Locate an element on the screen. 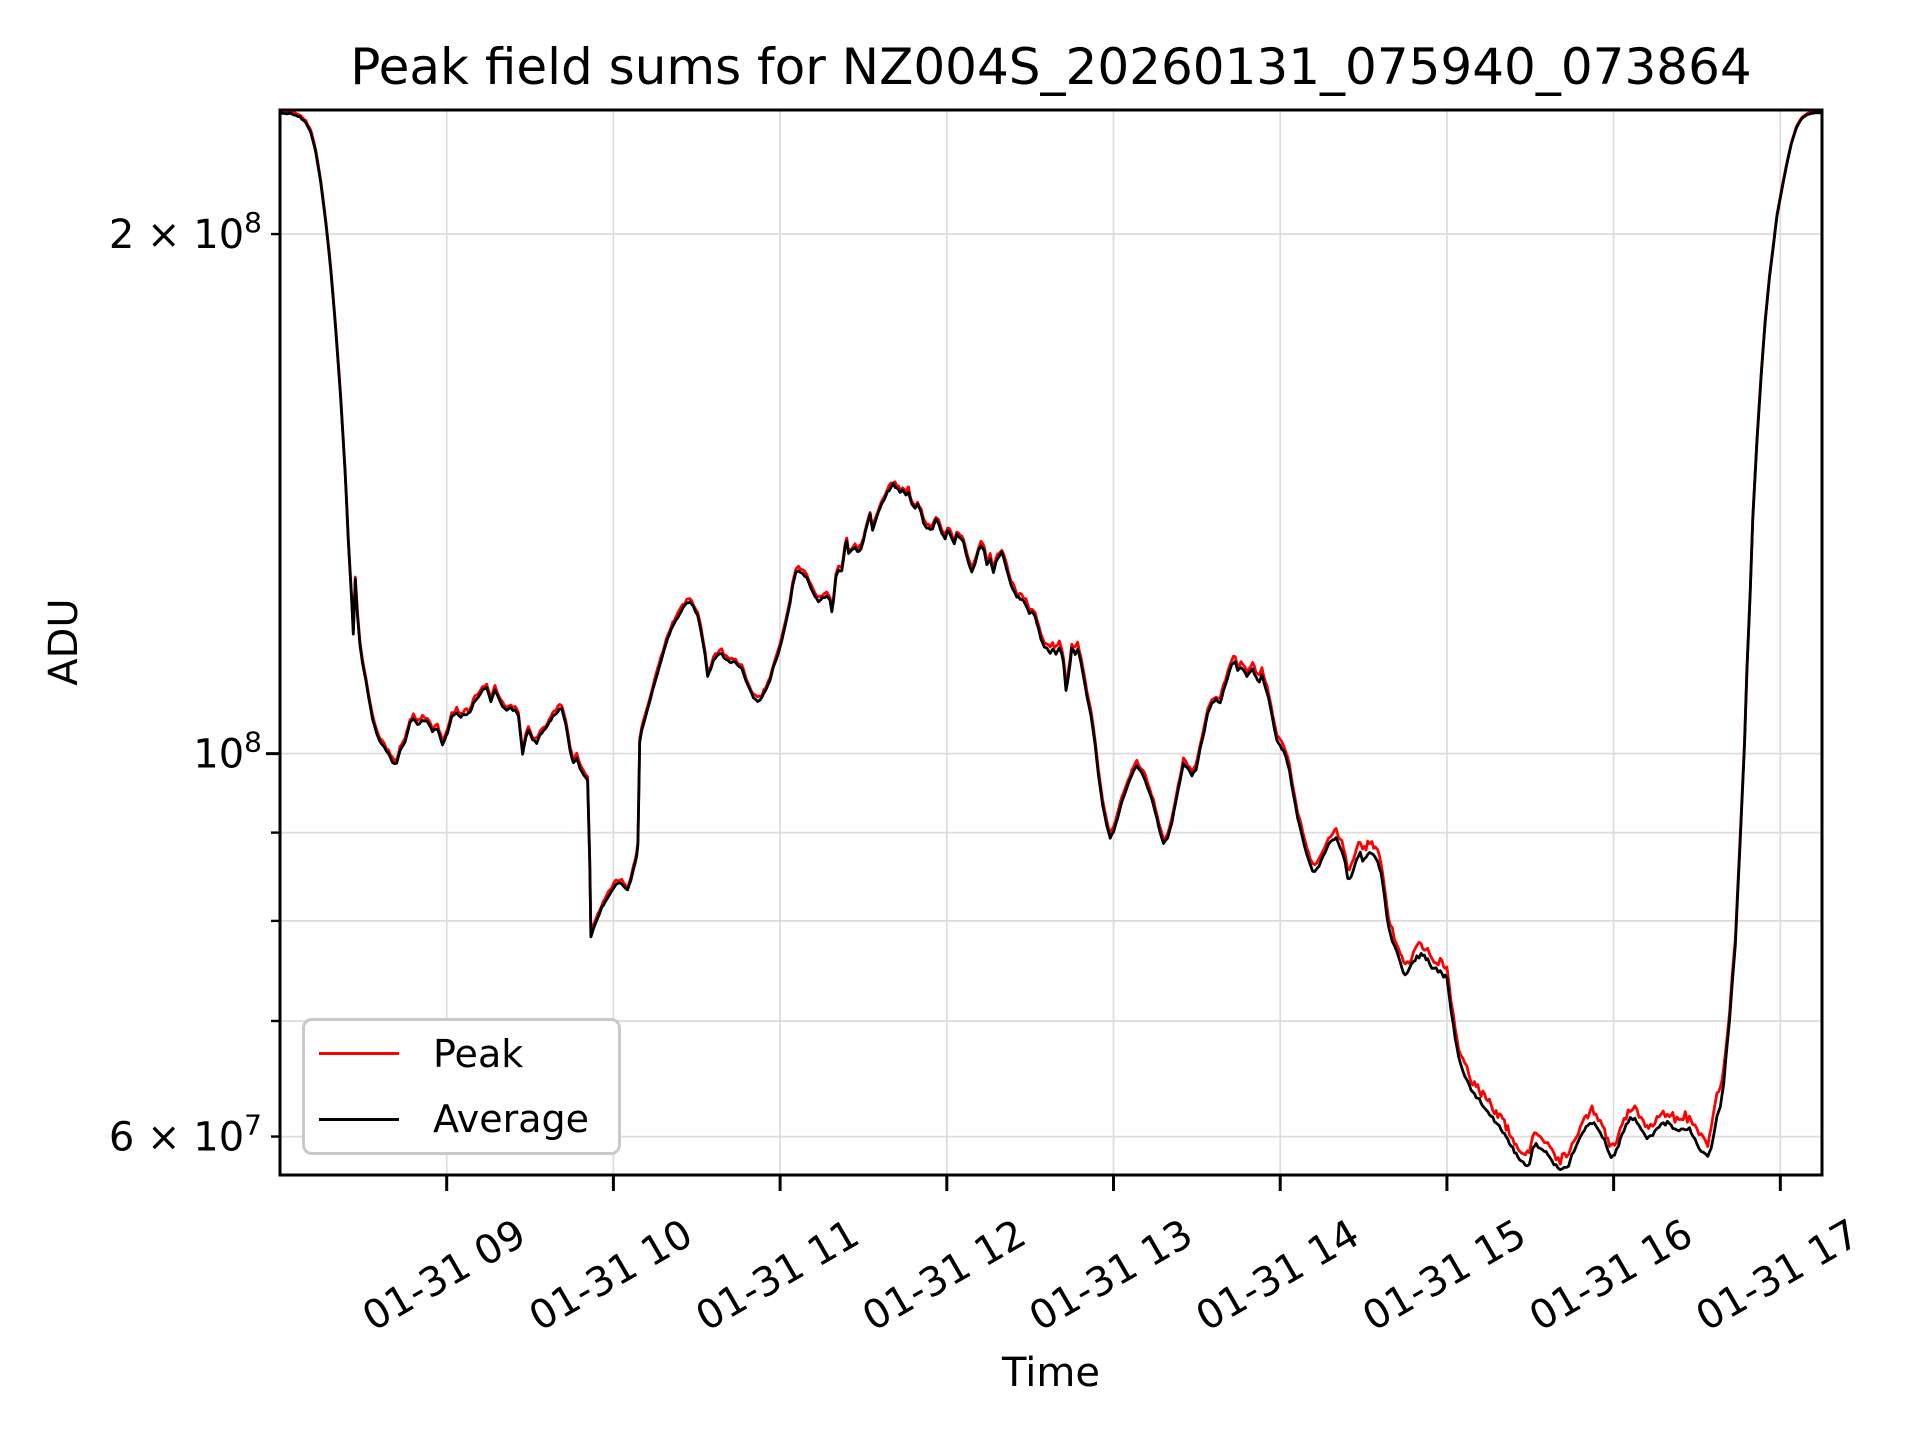 This screenshot has width=1920, height=1440. x-tick-label: 01-31 13 is located at coordinates (1111, 1276).